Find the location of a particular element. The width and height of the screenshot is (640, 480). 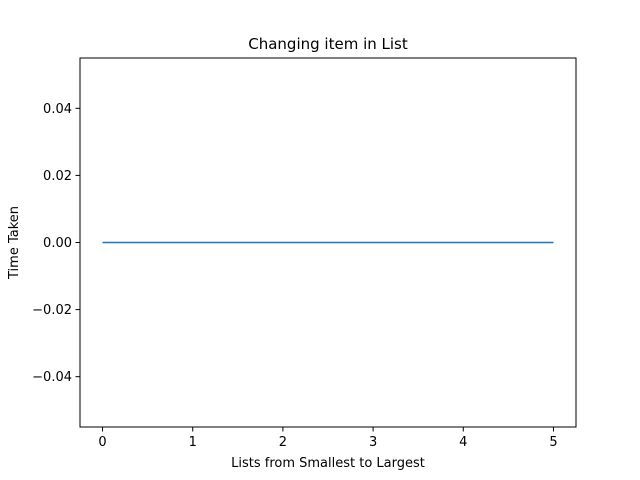

y-tick-label: 0.02 is located at coordinates (57, 176).